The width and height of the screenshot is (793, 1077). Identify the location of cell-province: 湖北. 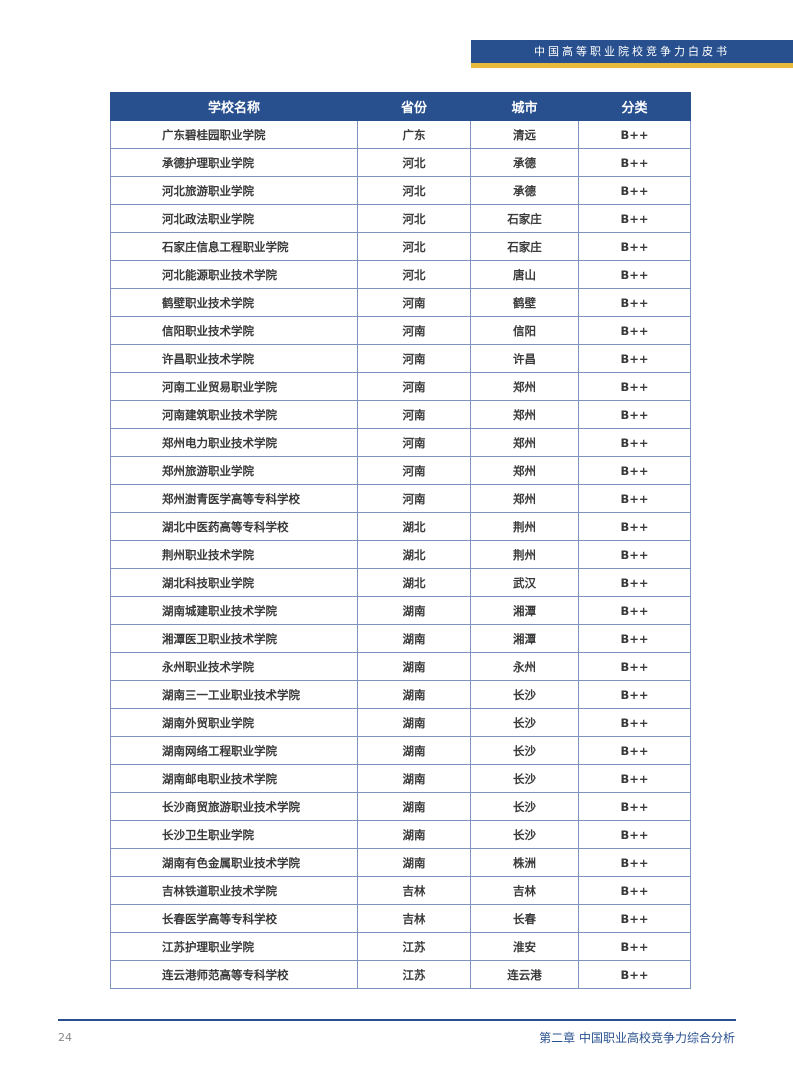
(414, 554).